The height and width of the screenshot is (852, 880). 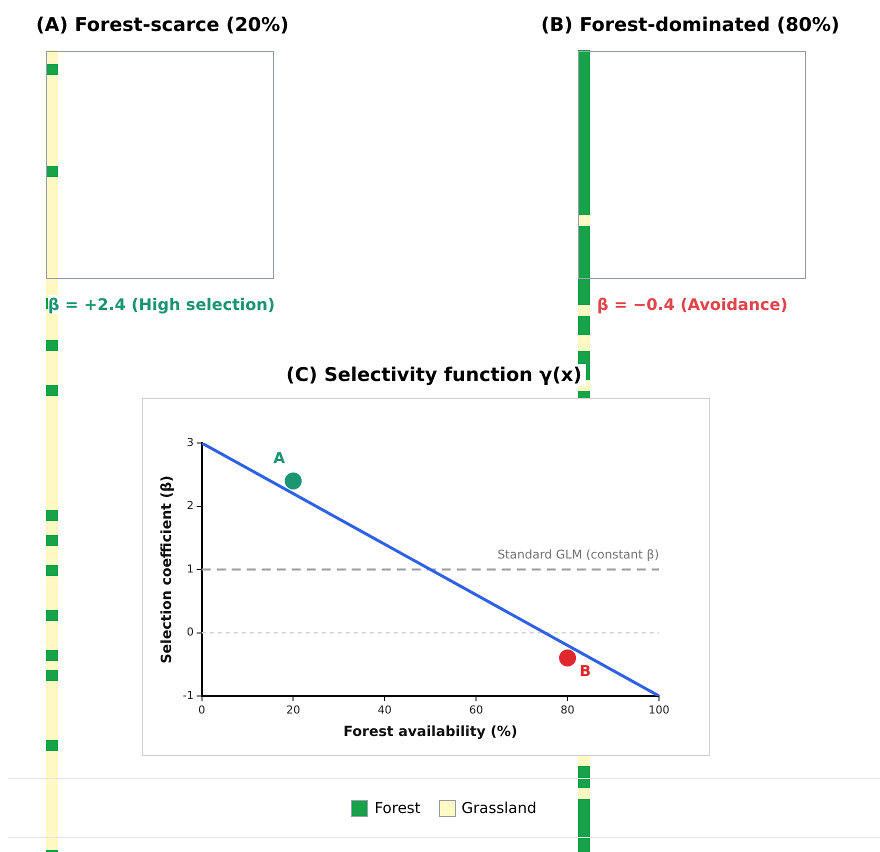 I want to click on x-tick-label: 80, so click(x=567, y=709).